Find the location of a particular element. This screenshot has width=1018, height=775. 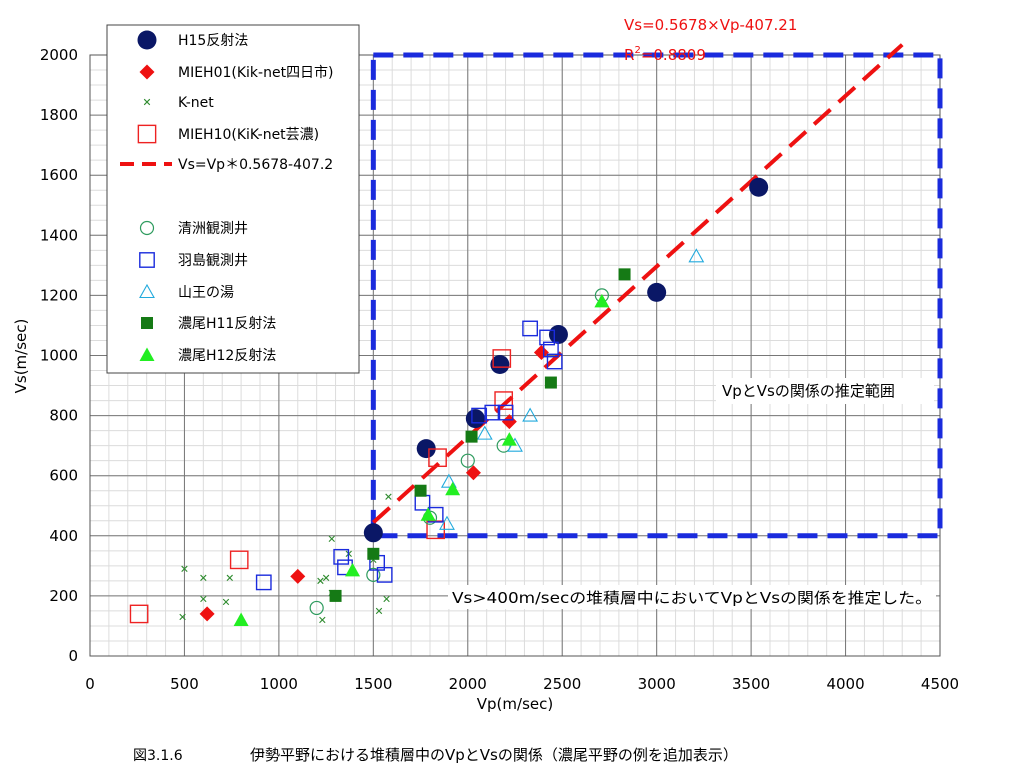

legend-label: K-net is located at coordinates (196, 103).